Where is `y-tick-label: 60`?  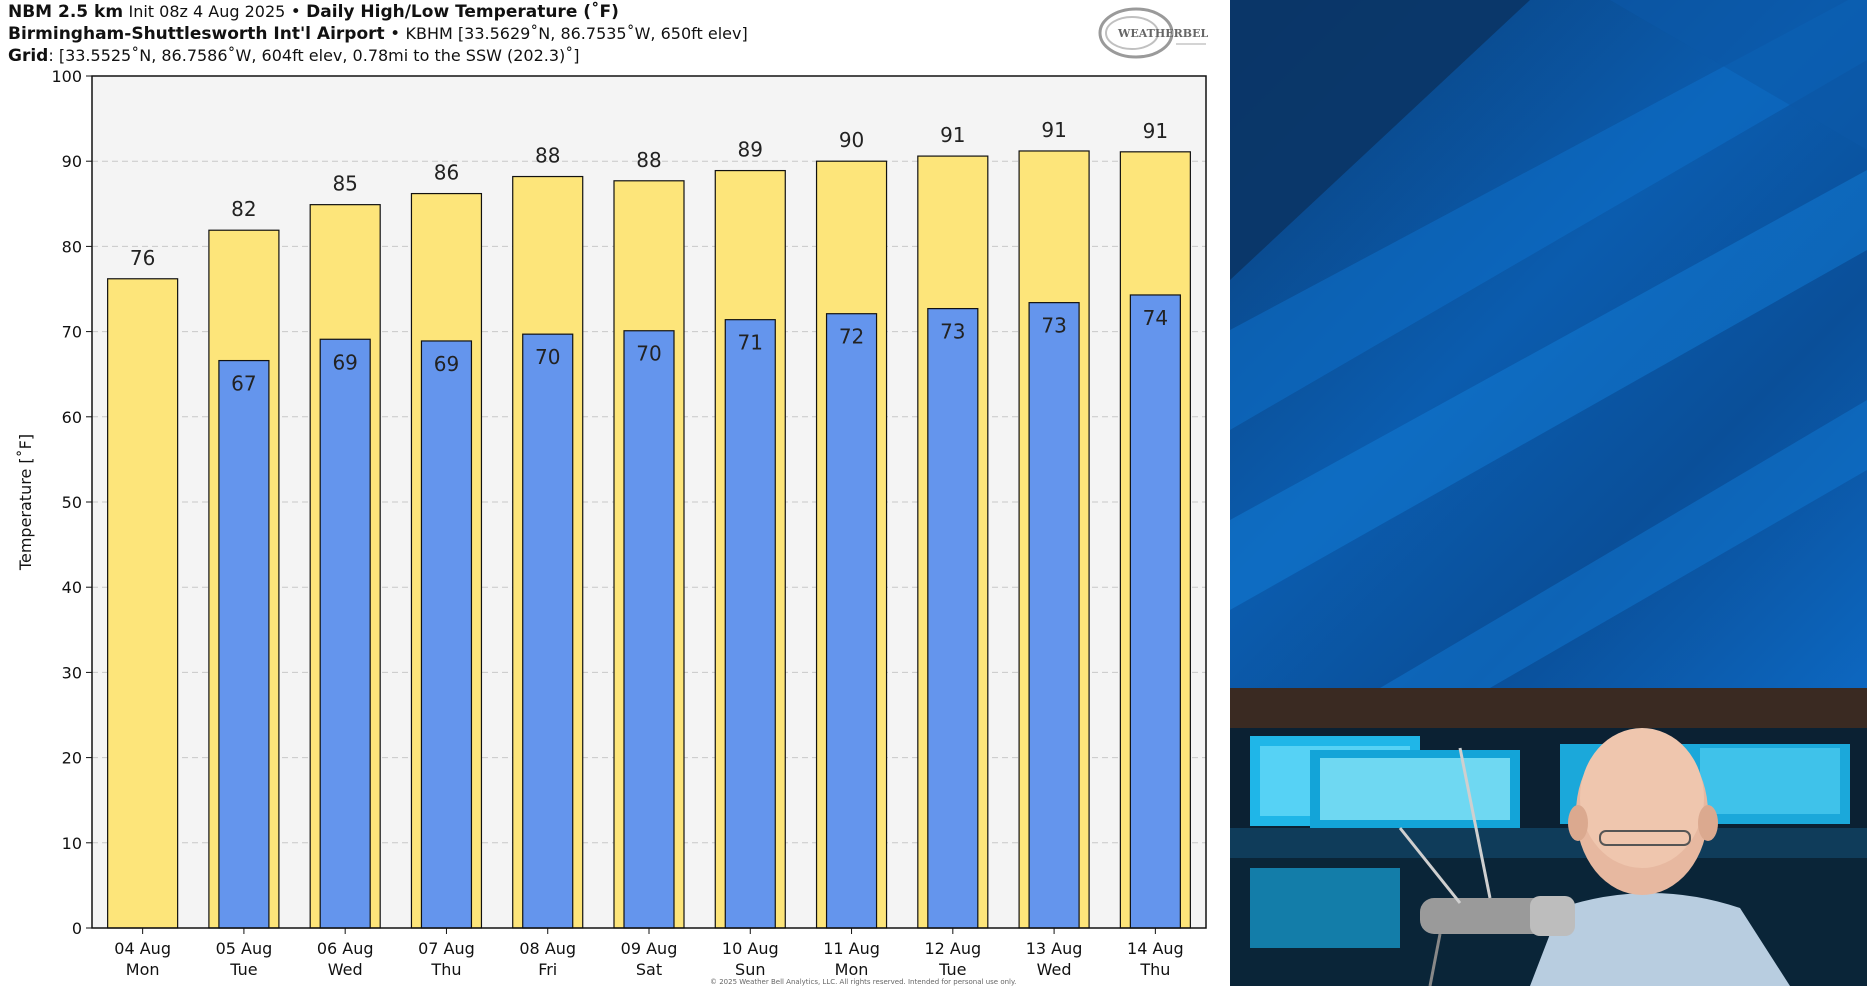 y-tick-label: 60 is located at coordinates (72, 417).